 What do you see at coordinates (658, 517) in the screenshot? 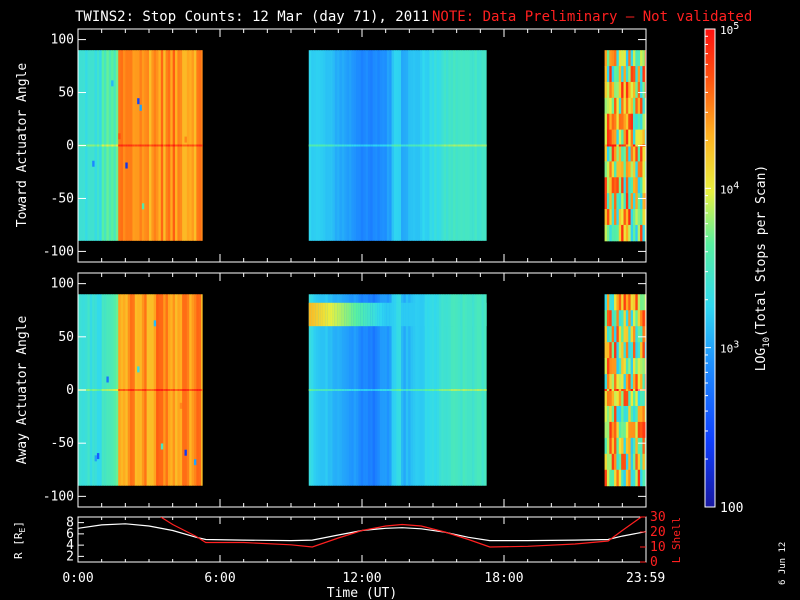
I see `y2-tick-label: 30` at bounding box center [658, 517].